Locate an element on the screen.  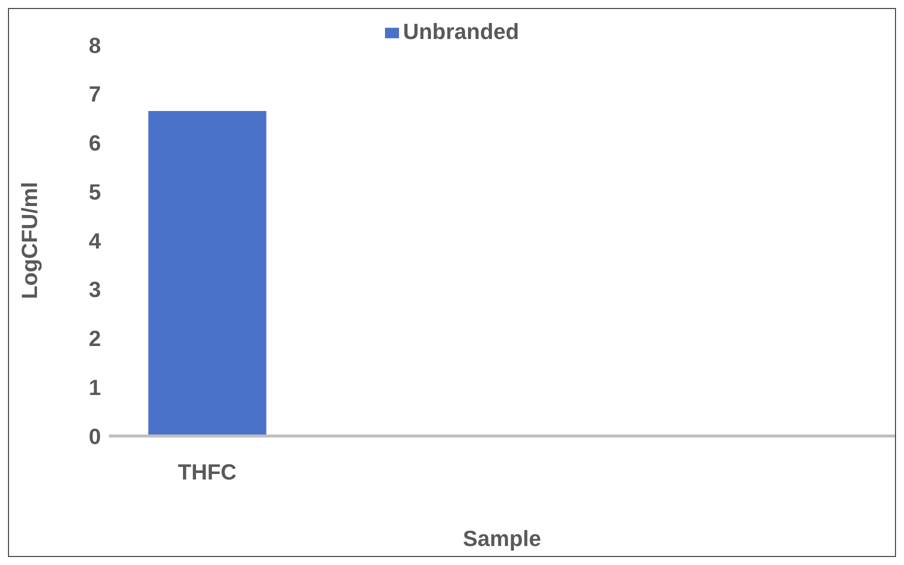
y-tick-label: 4 is located at coordinates (95, 241).